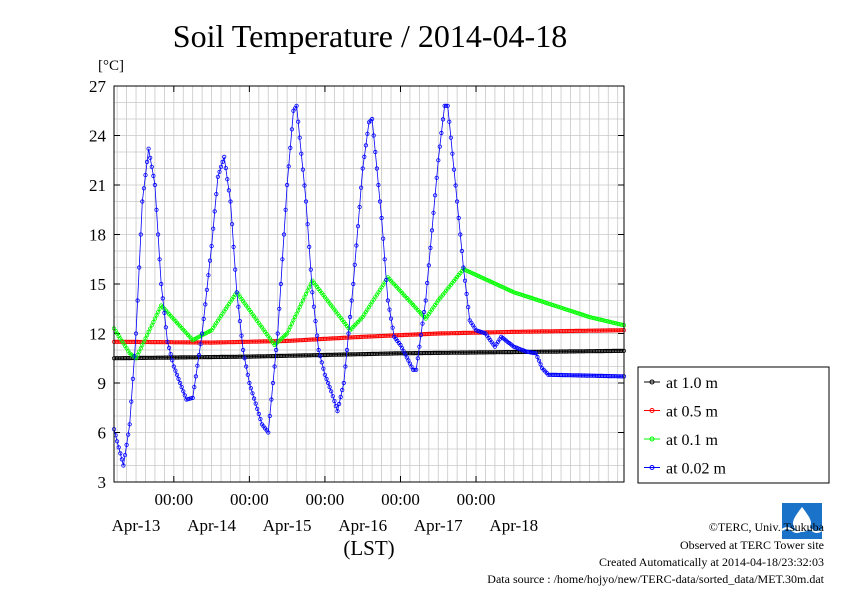 This screenshot has width=842, height=595. What do you see at coordinates (692, 440) in the screenshot?
I see `legend-label: at 0.1 m` at bounding box center [692, 440].